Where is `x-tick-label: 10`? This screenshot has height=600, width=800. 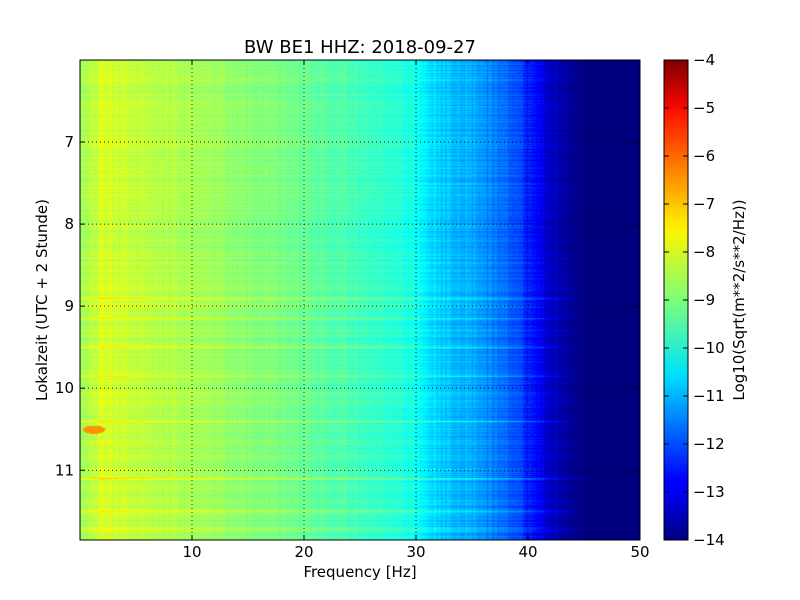
x-tick-label: 10 is located at coordinates (191, 552).